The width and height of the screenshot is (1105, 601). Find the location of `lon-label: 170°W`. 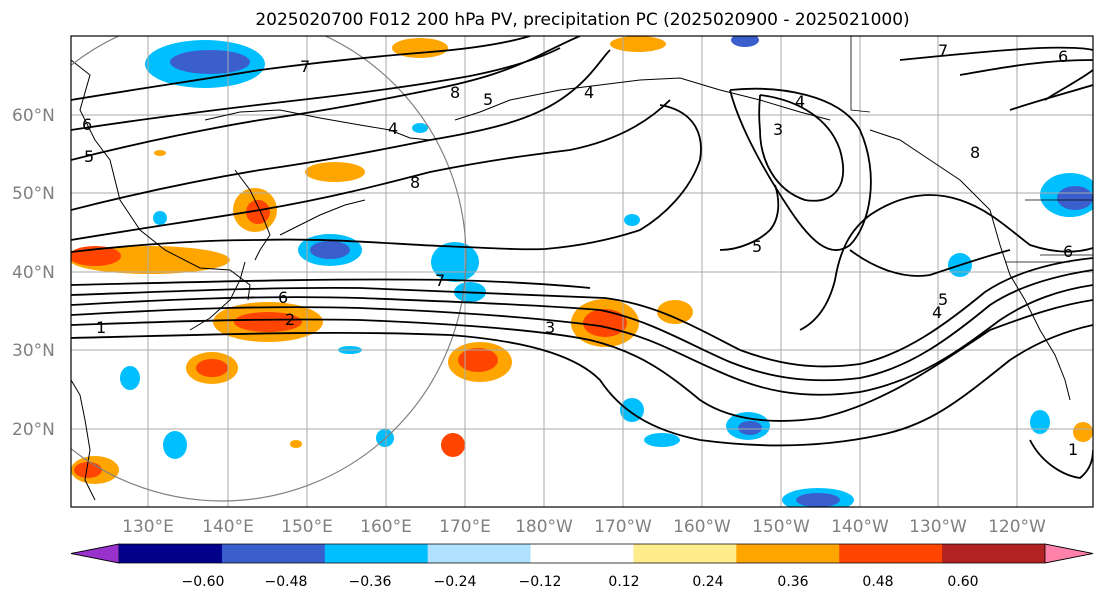

lon-label: 170°W is located at coordinates (623, 527).